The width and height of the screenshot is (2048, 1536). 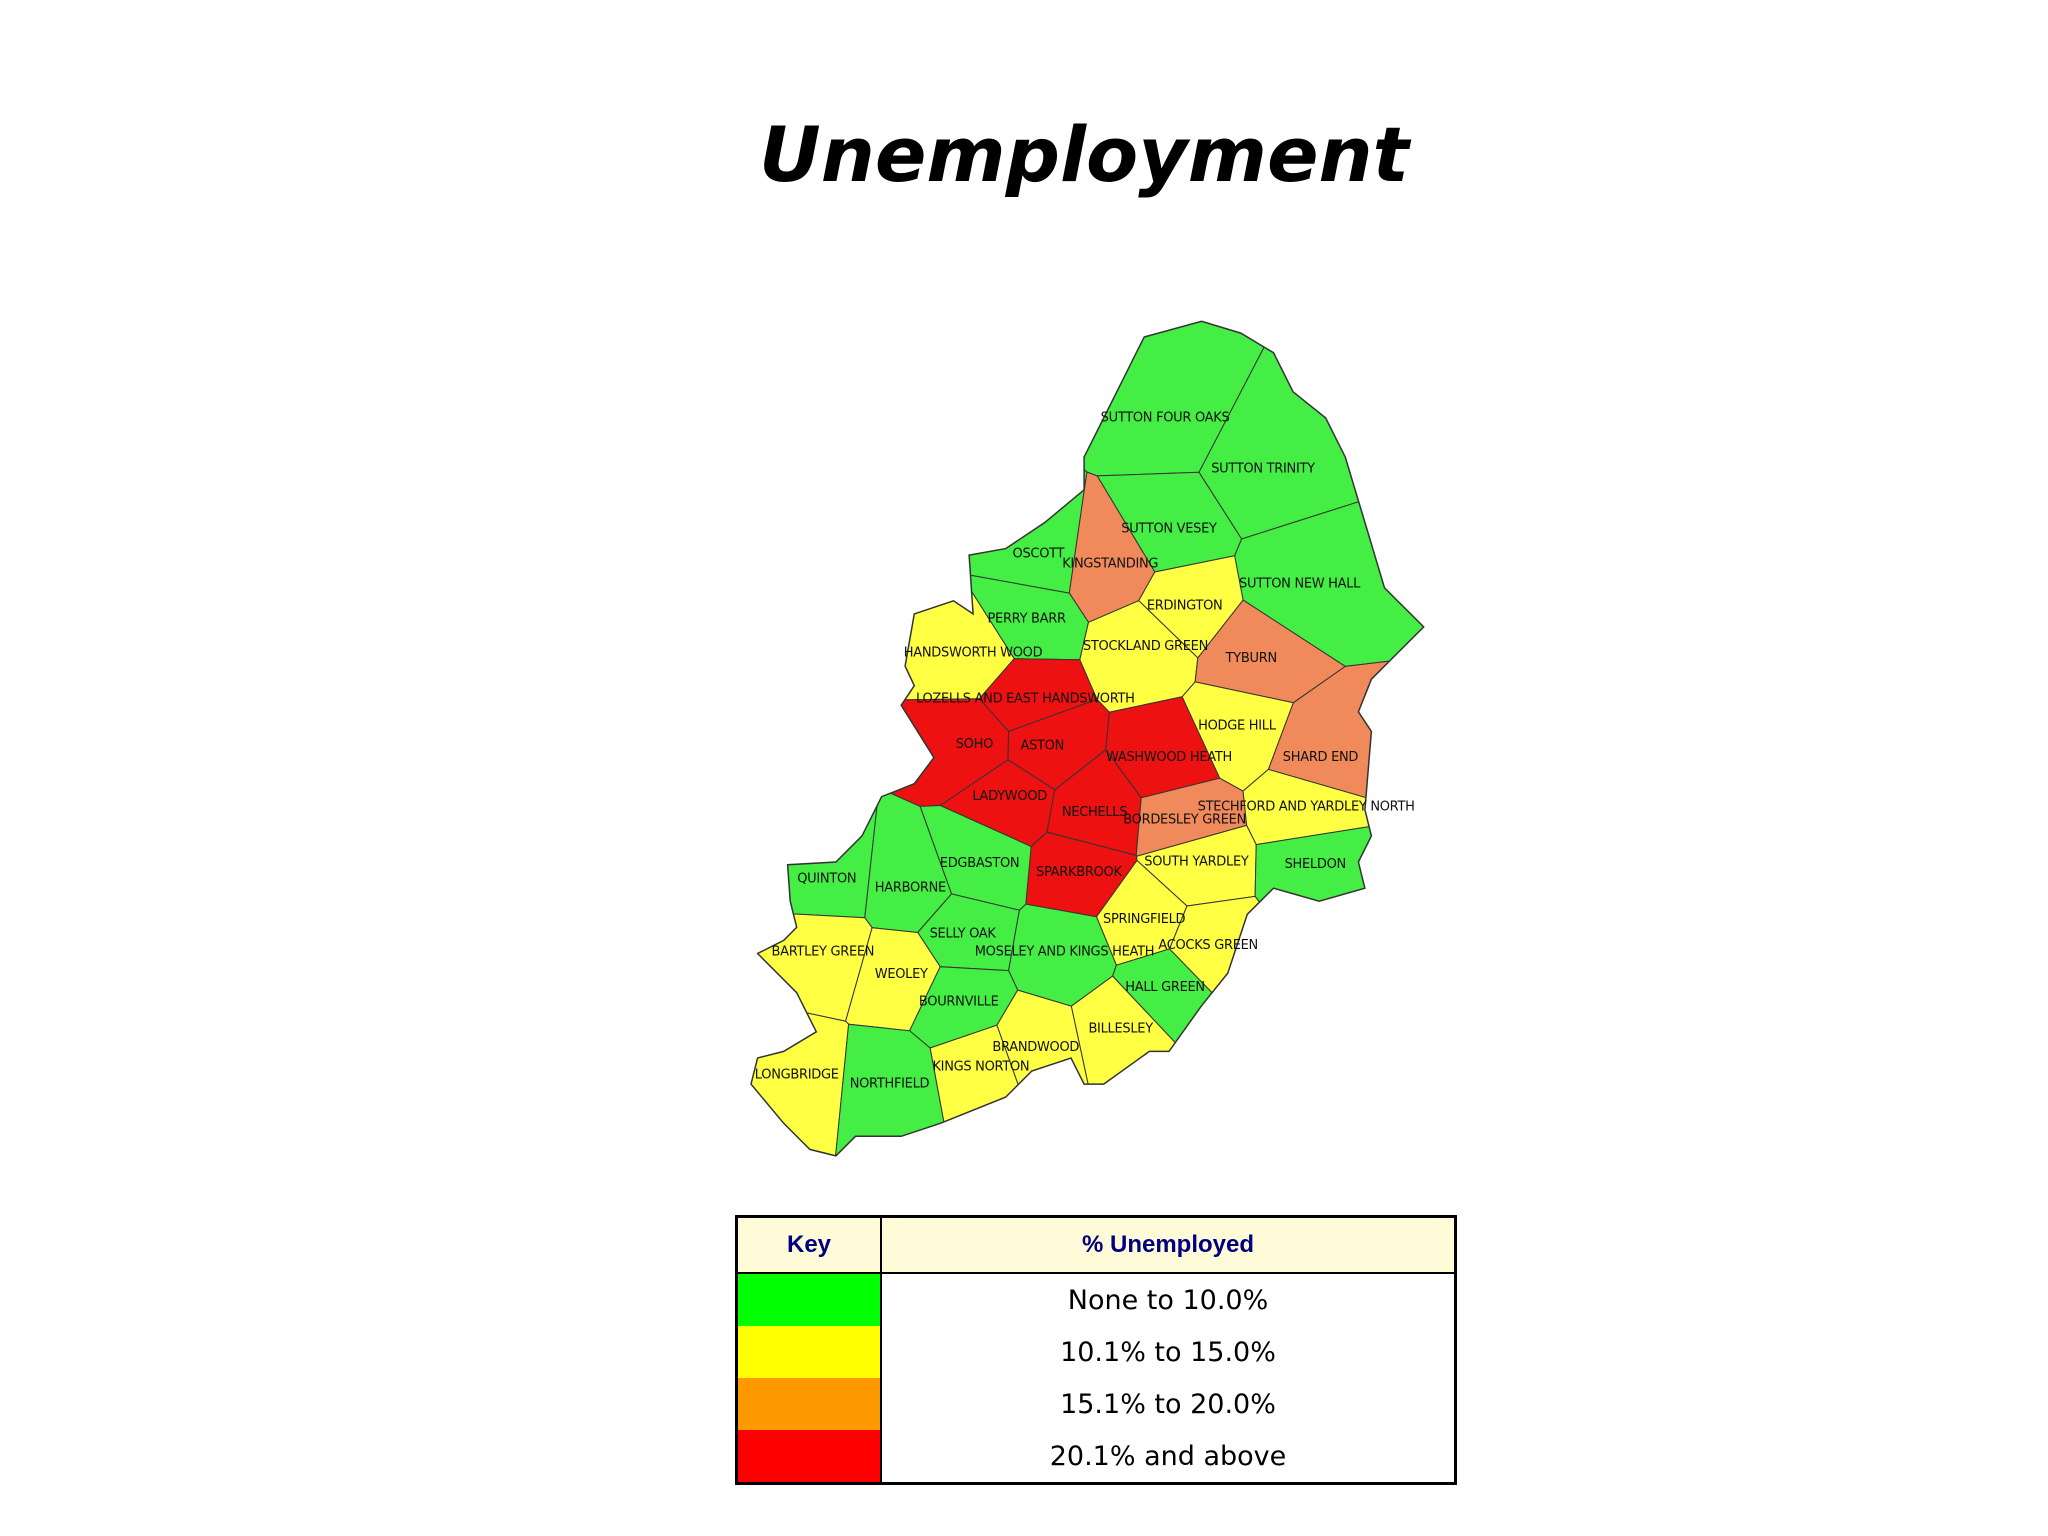 I want to click on ward-label: KINGS NORTON, so click(x=980, y=1067).